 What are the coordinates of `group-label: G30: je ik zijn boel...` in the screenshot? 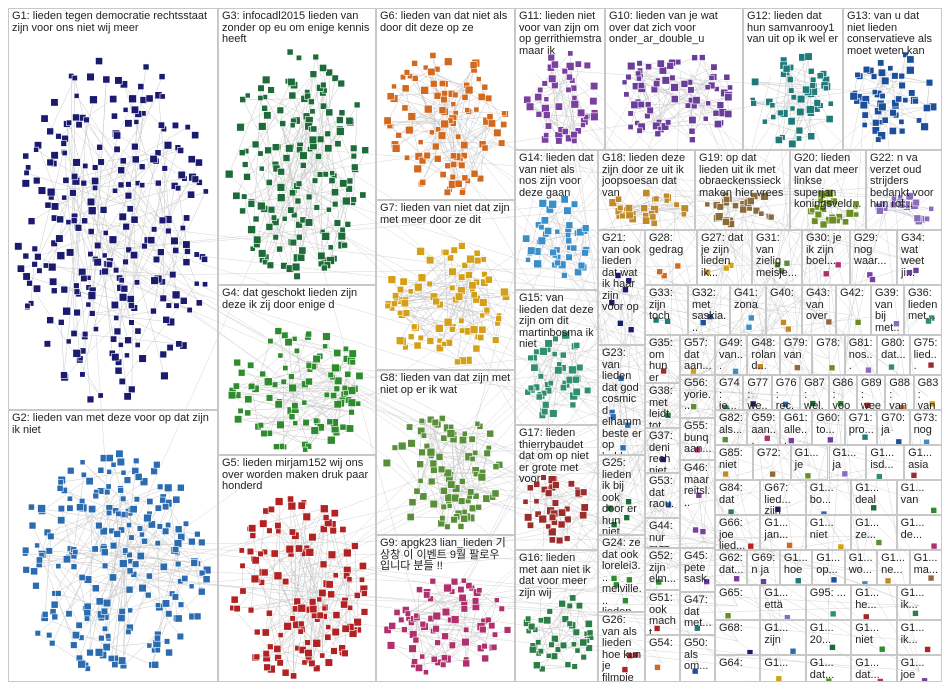 It's located at (824, 249).